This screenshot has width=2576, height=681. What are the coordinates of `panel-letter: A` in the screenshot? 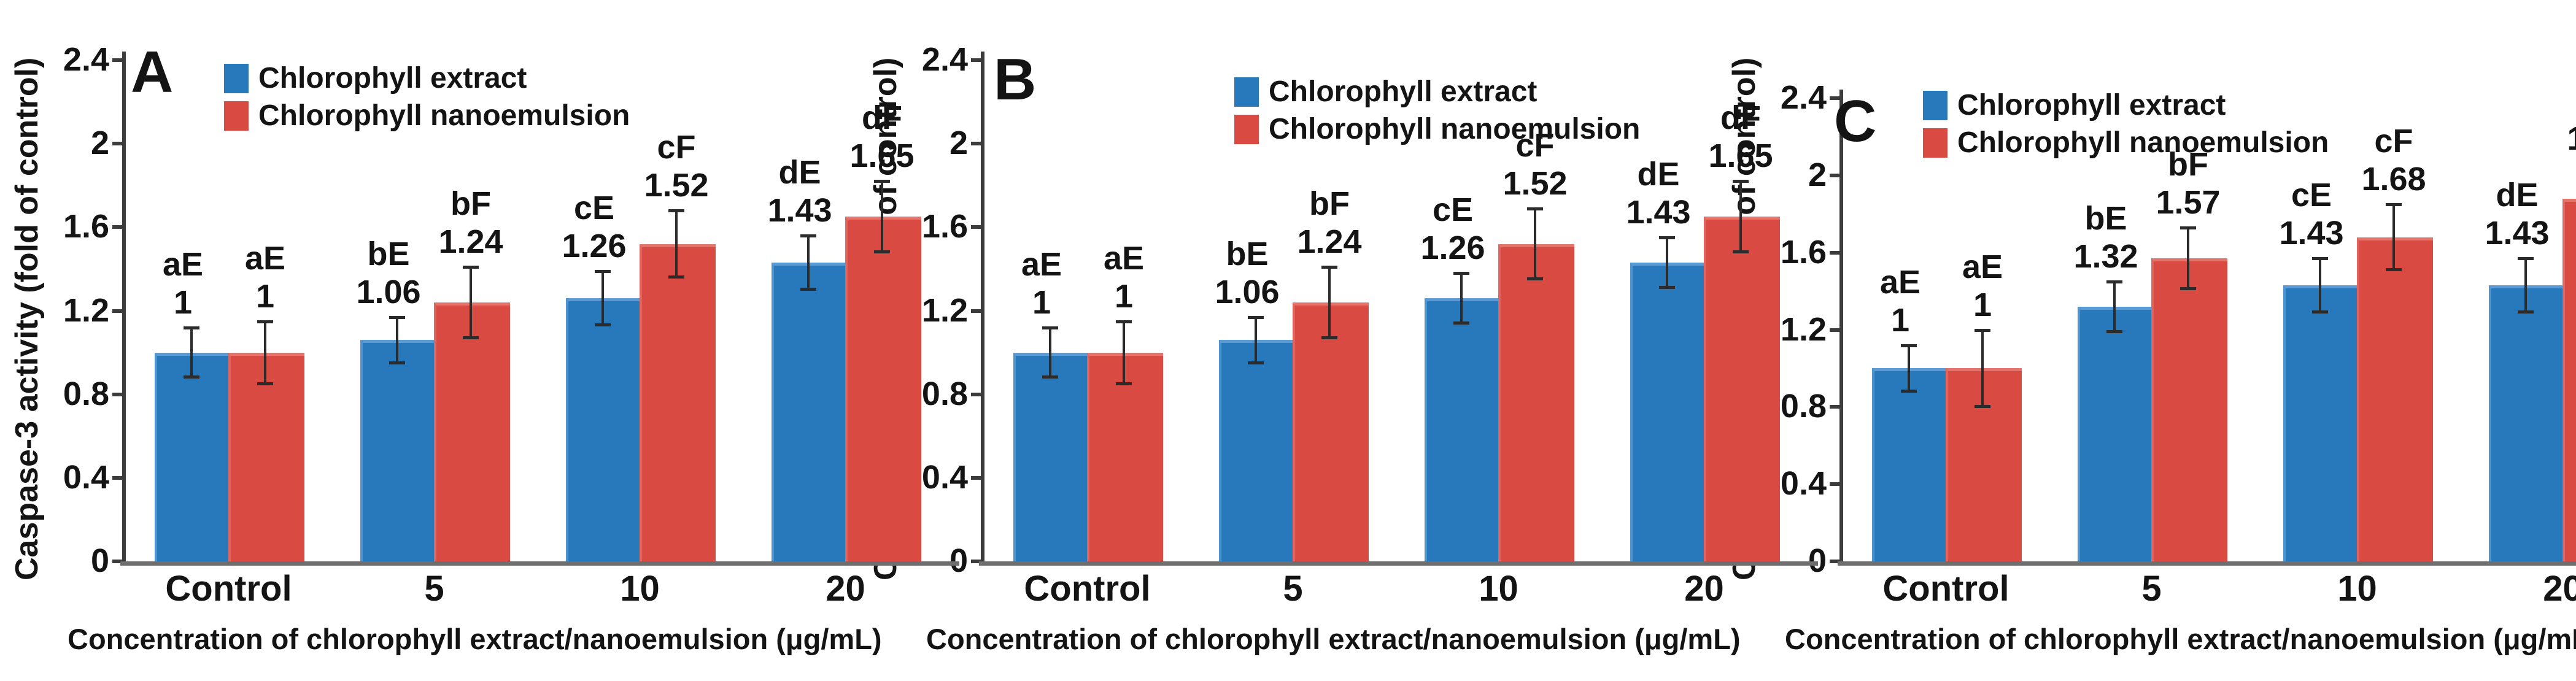 It's located at (152, 72).